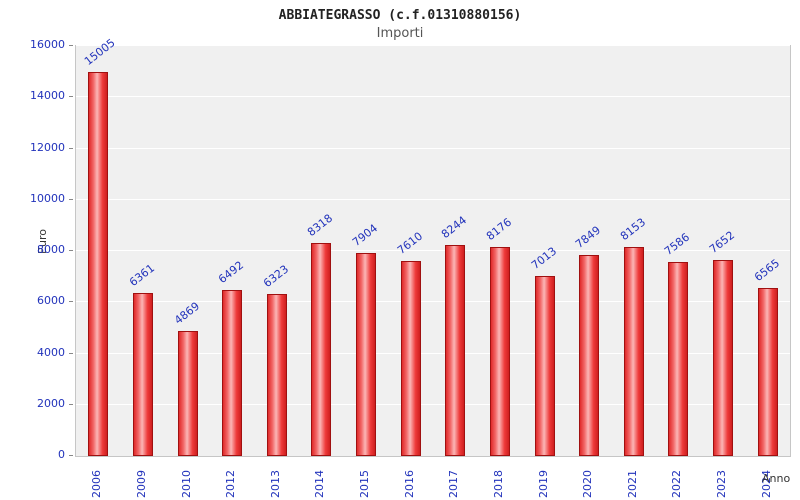  I want to click on x-tick-label: 2013, so click(275, 484).